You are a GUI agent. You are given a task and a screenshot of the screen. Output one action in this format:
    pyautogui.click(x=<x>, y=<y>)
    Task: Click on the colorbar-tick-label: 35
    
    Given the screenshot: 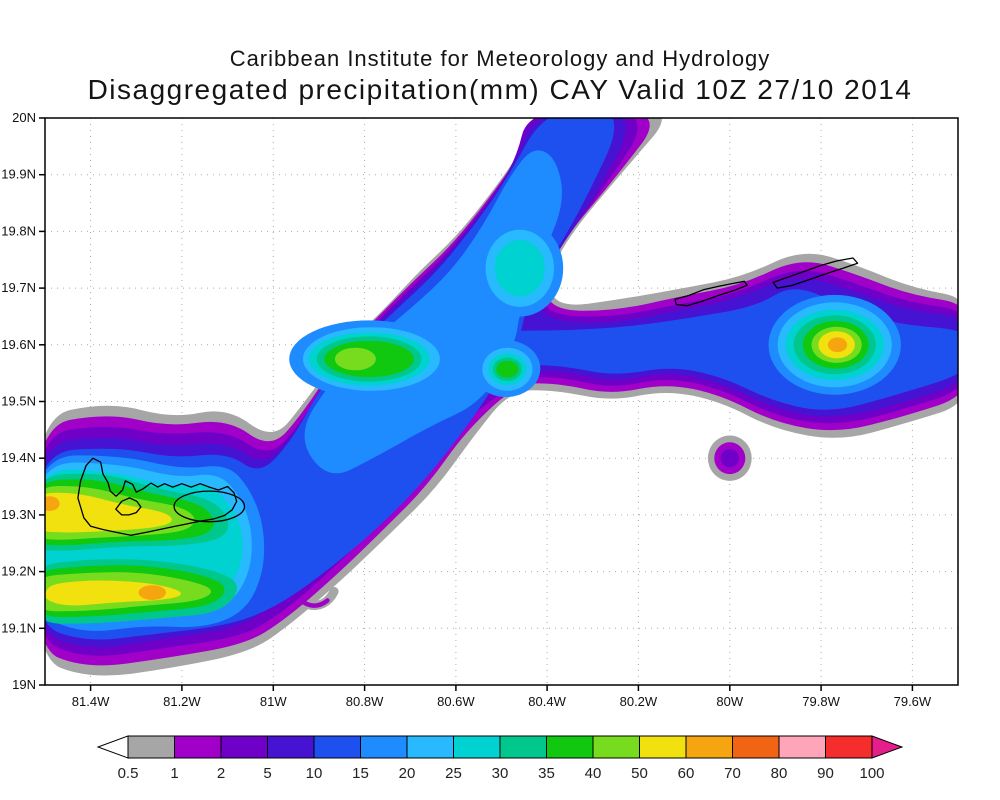 What is the action you would take?
    pyautogui.click(x=546, y=773)
    